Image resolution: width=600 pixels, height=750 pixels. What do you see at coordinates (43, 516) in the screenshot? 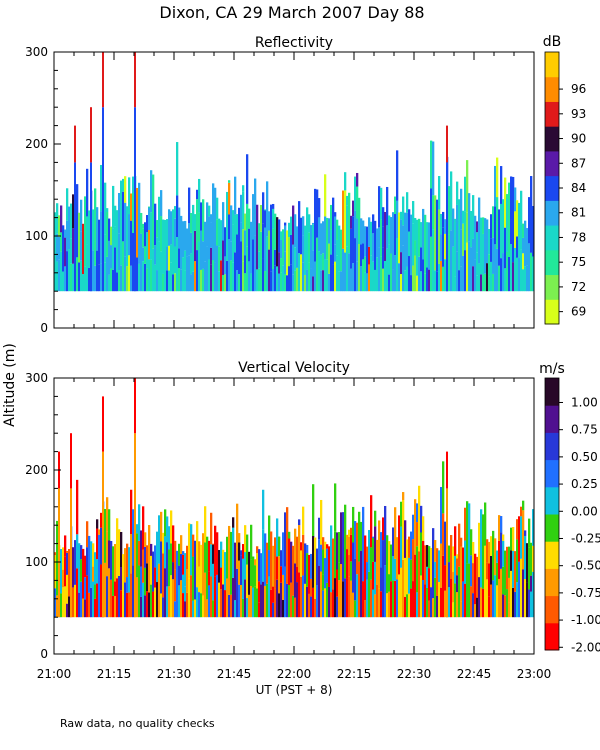
I see `velocity-y-axis: 0 100 200 300` at bounding box center [43, 516].